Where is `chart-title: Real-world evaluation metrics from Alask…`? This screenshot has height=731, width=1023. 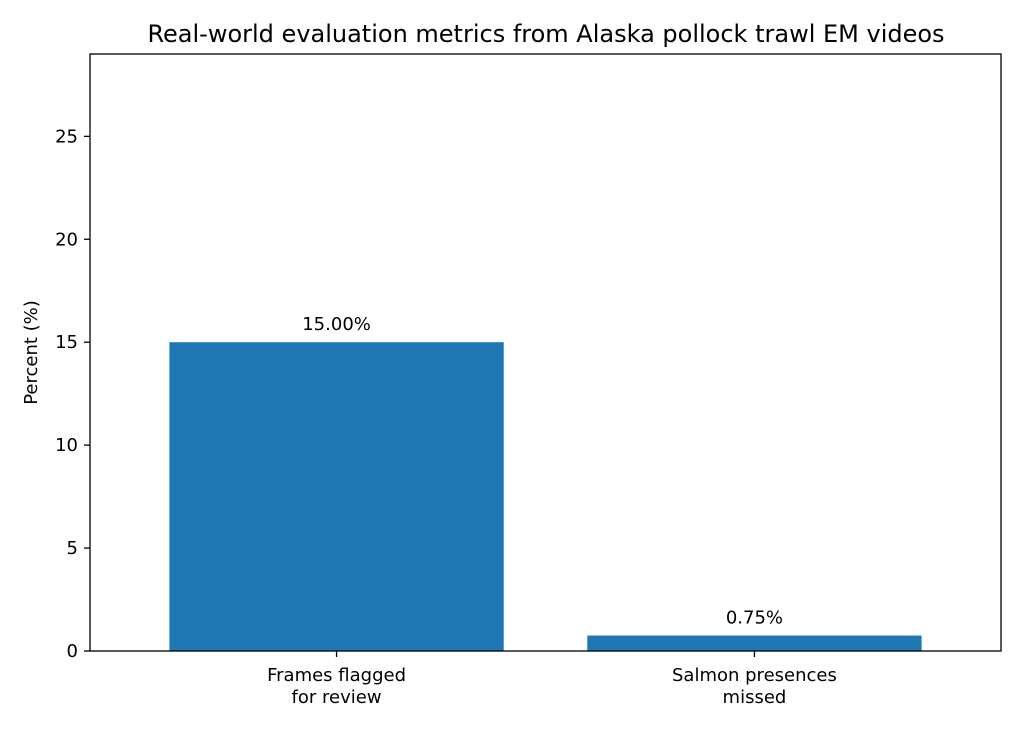
chart-title: Real-world evaluation metrics from Alask… is located at coordinates (545, 34).